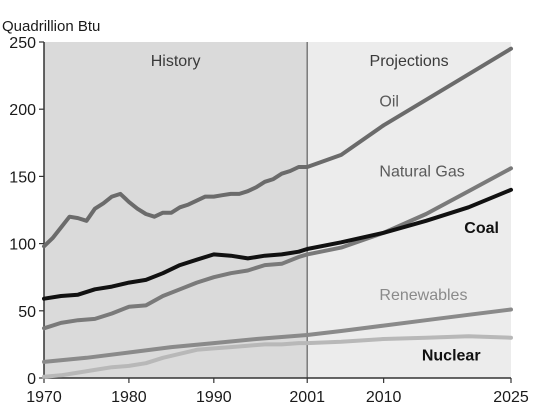  Describe the element at coordinates (22, 110) in the screenshot. I see `y-tick-label: 200` at that location.